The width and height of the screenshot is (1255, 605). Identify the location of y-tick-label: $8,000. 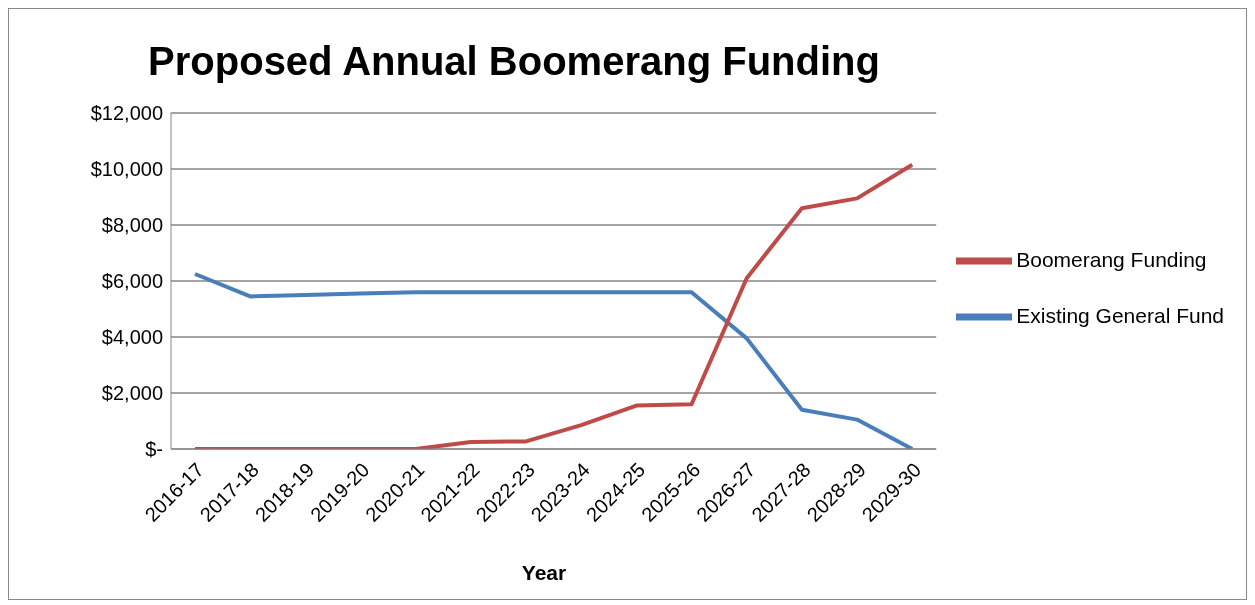
(132, 225).